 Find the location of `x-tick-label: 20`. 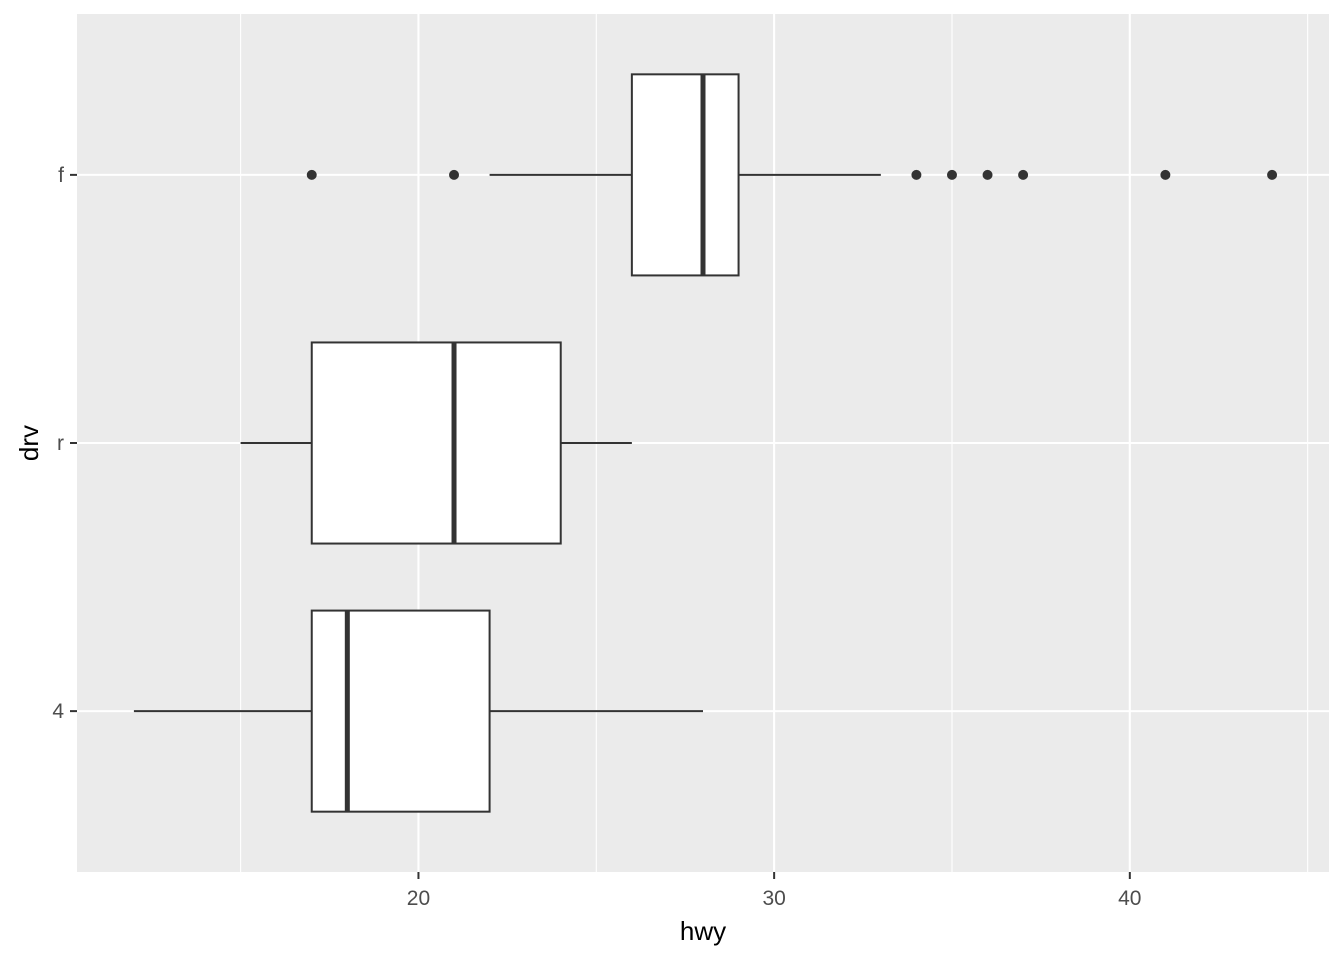

x-tick-label: 20 is located at coordinates (418, 898).